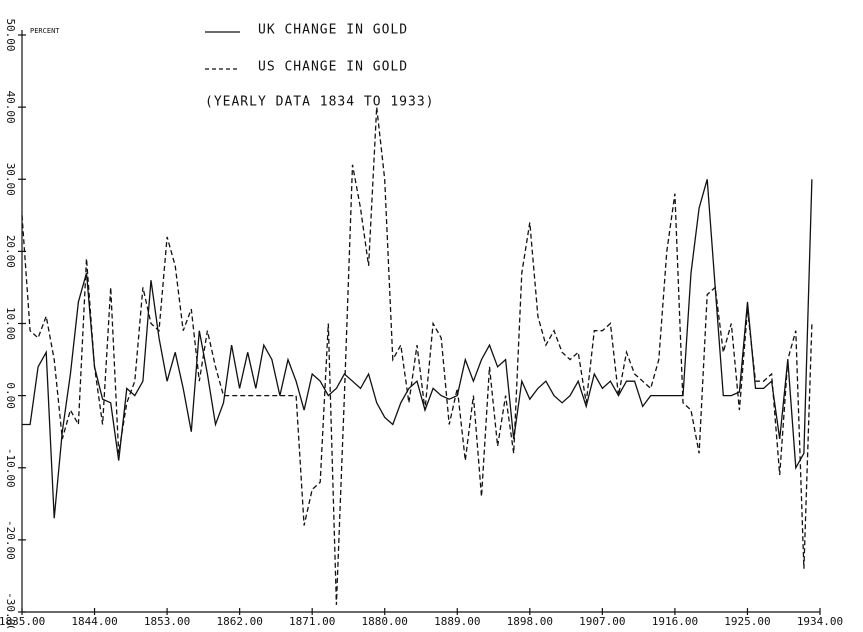 This screenshot has height=632, width=863. I want to click on y-tick-label: -30.00, so click(10, 610).